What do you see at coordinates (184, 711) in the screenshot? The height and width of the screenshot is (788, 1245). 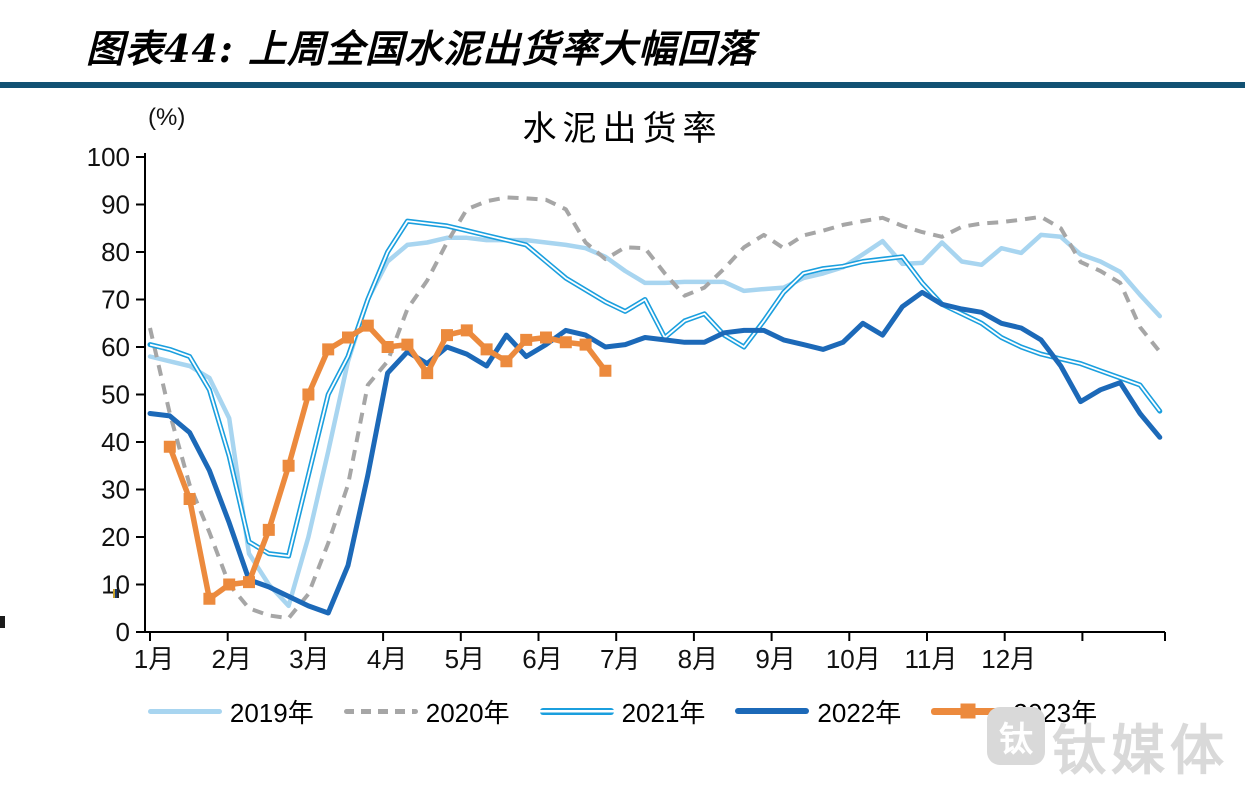 I see `legend-swatch-solid-icon` at bounding box center [184, 711].